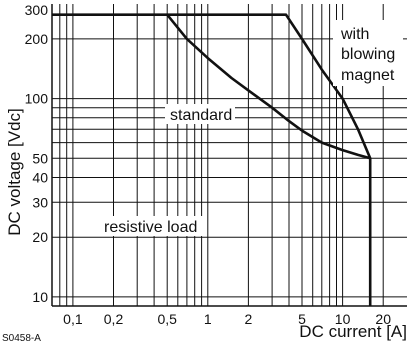  I want to click on y-tick-label: 100, so click(37, 99).